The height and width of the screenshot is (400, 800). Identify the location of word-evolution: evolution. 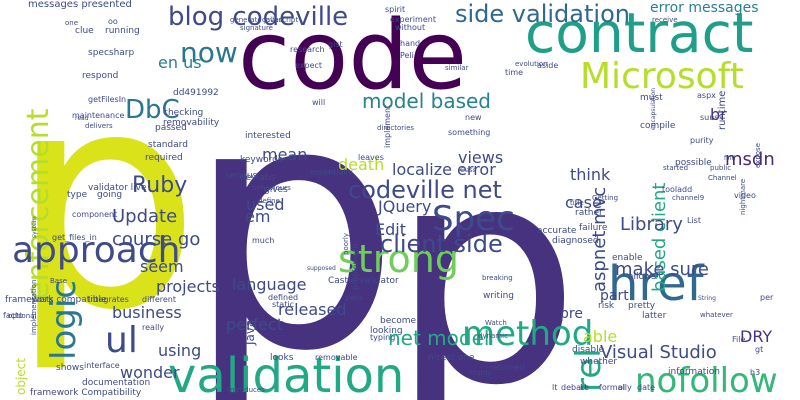
(531, 64).